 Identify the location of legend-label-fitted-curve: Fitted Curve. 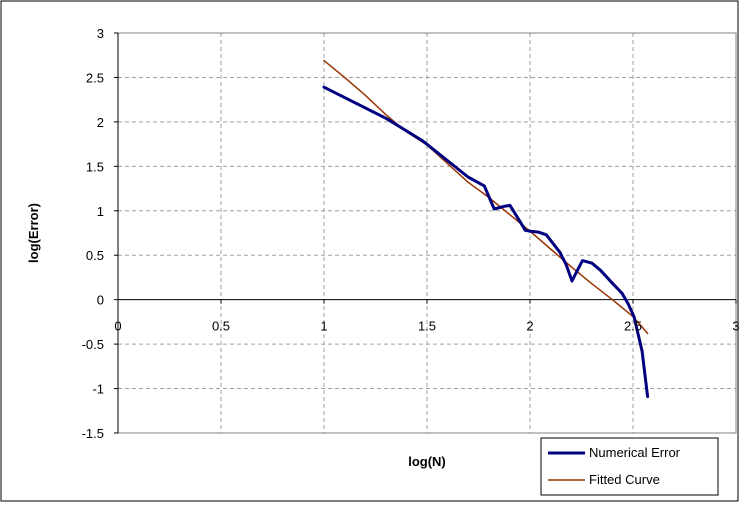
(624, 479).